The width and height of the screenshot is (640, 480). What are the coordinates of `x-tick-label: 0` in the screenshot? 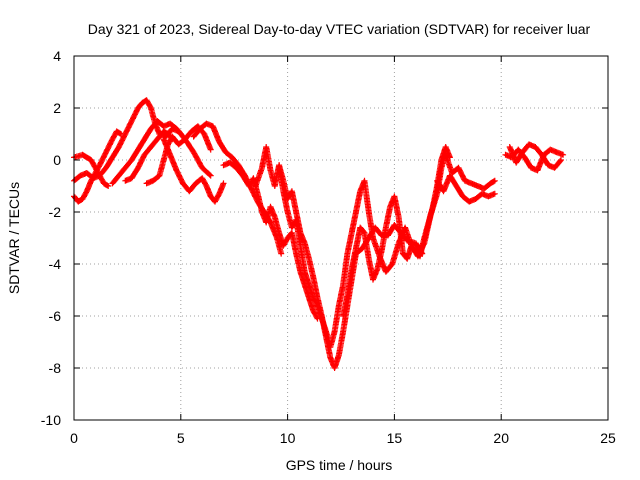 It's located at (74, 438).